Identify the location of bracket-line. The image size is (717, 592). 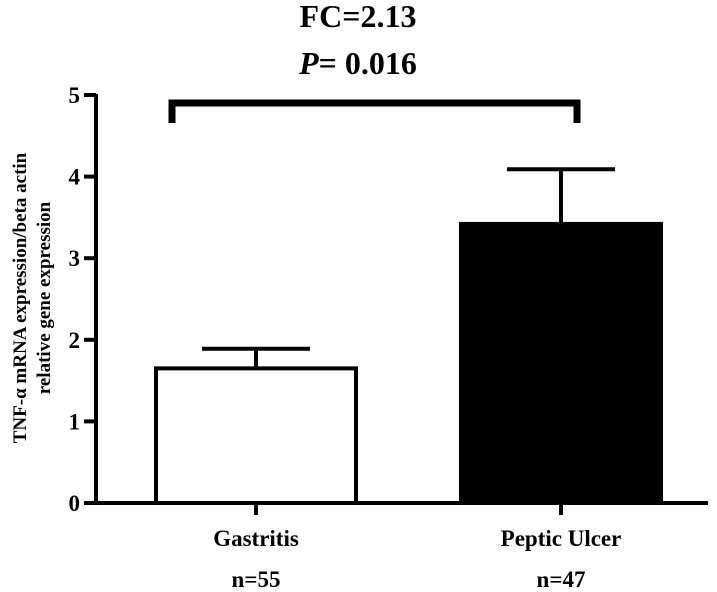
(374, 111).